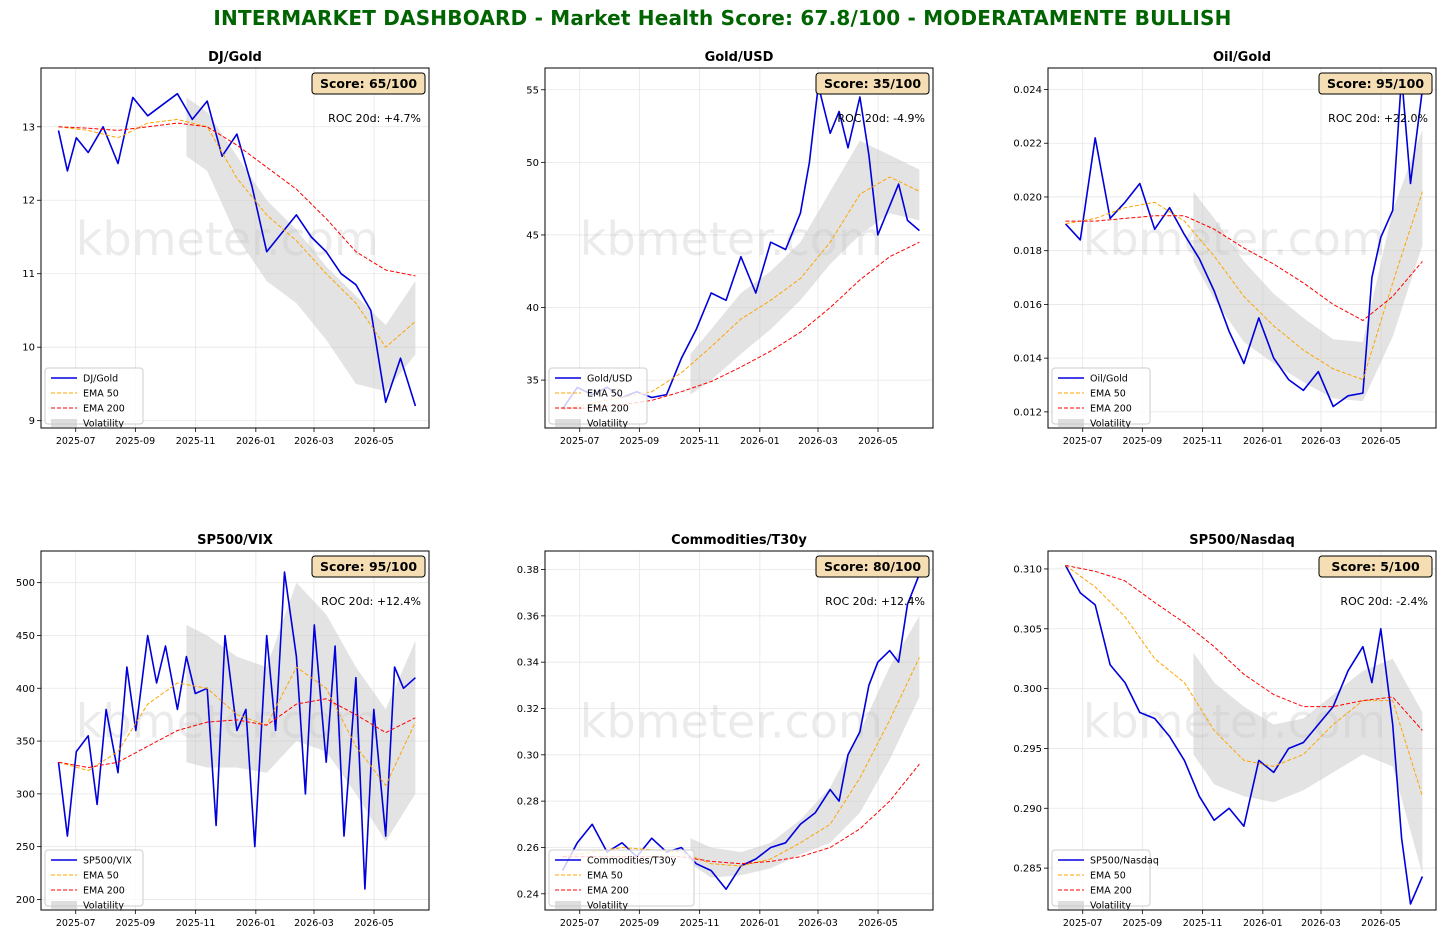 The width and height of the screenshot is (1445, 939). Describe the element at coordinates (528, 663) in the screenshot. I see `y-tick-label: 0.34` at that location.